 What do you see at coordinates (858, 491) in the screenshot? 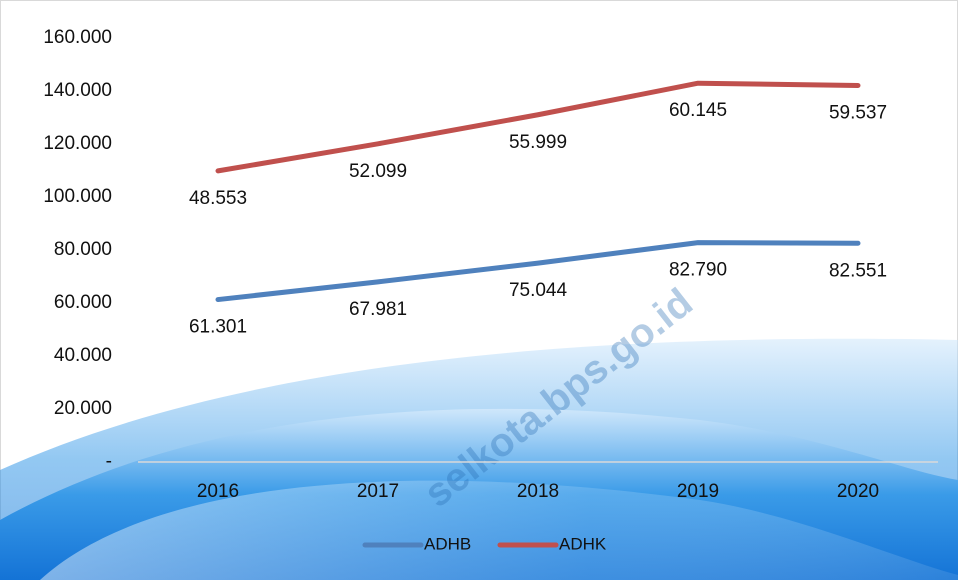
I see `x-tick-label: 2020` at bounding box center [858, 491].